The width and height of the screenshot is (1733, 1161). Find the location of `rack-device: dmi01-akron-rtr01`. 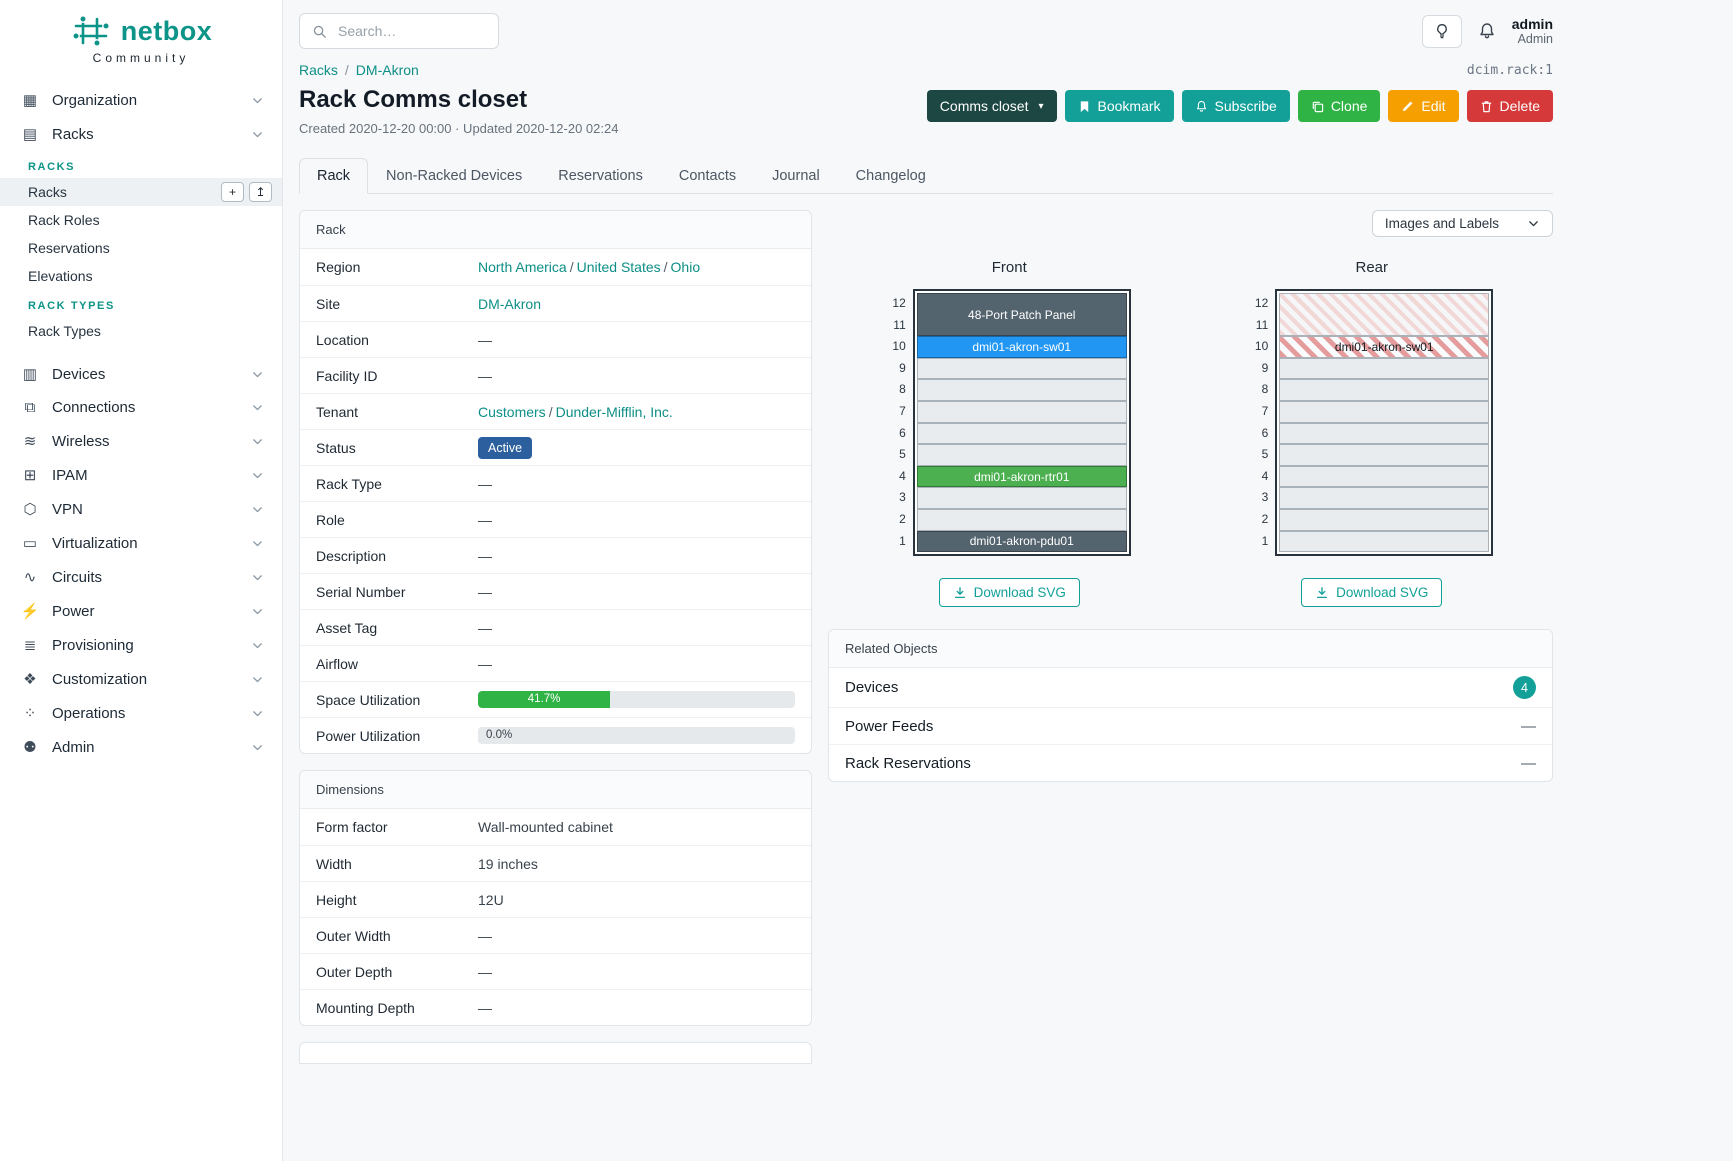

rack-device: dmi01-akron-rtr01 is located at coordinates (1021, 476).